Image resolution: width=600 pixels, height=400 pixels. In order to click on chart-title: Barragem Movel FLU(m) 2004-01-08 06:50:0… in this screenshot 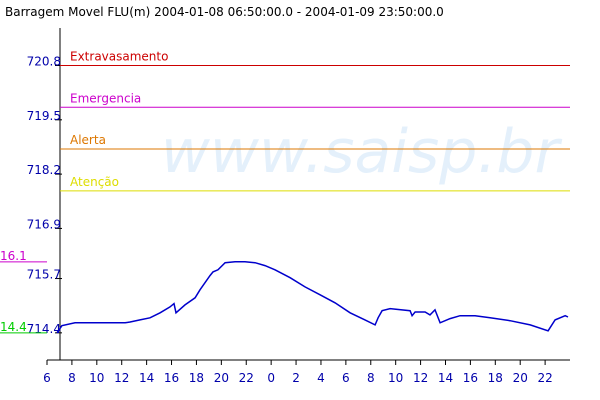, I will do `click(224, 12)`.